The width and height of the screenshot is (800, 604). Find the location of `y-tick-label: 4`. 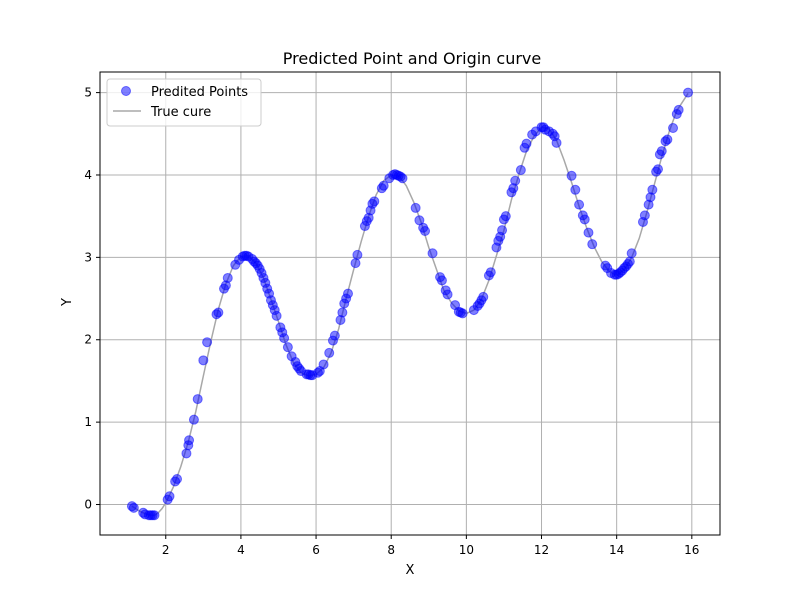

y-tick-label: 4 is located at coordinates (88, 175).